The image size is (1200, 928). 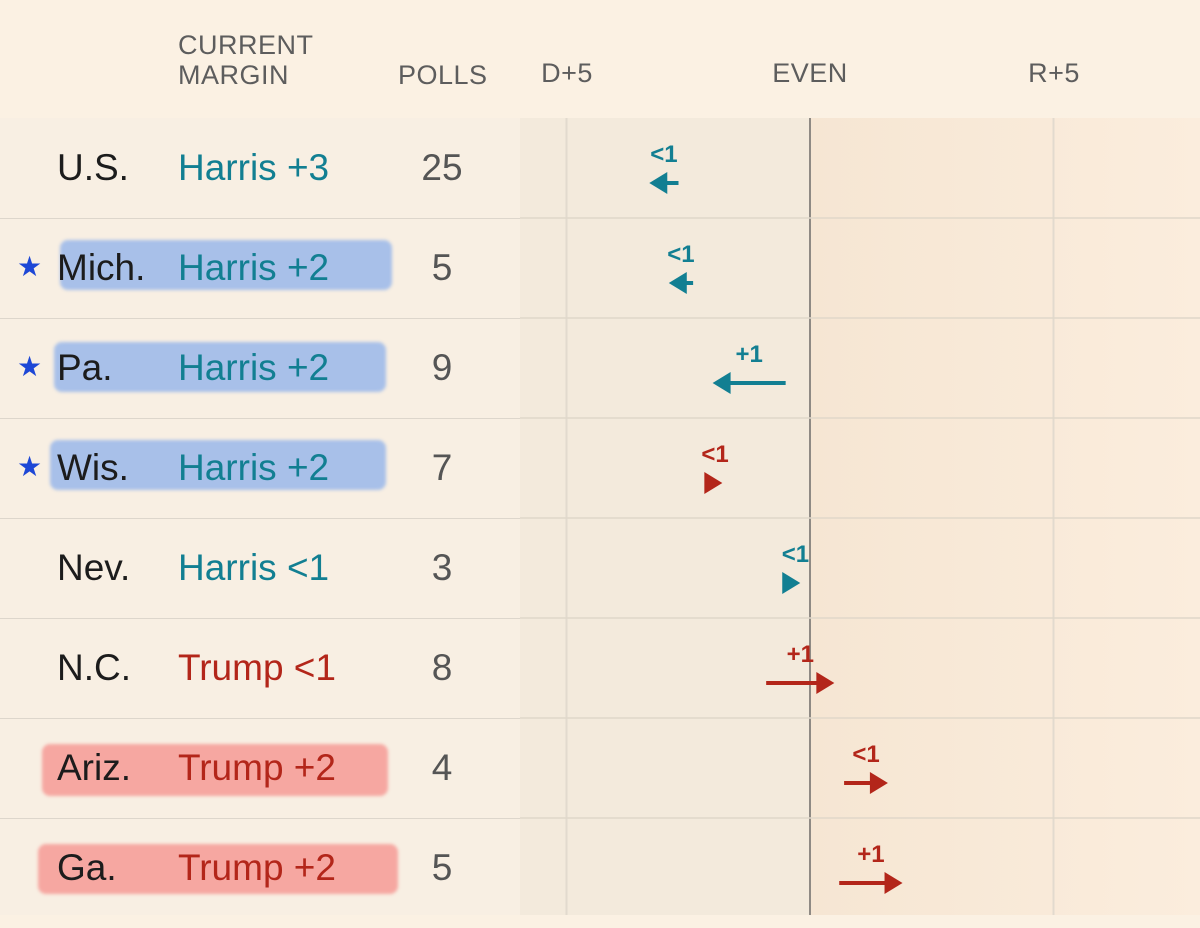 What do you see at coordinates (254, 267) in the screenshot?
I see `current-margin-mich: Harris +2` at bounding box center [254, 267].